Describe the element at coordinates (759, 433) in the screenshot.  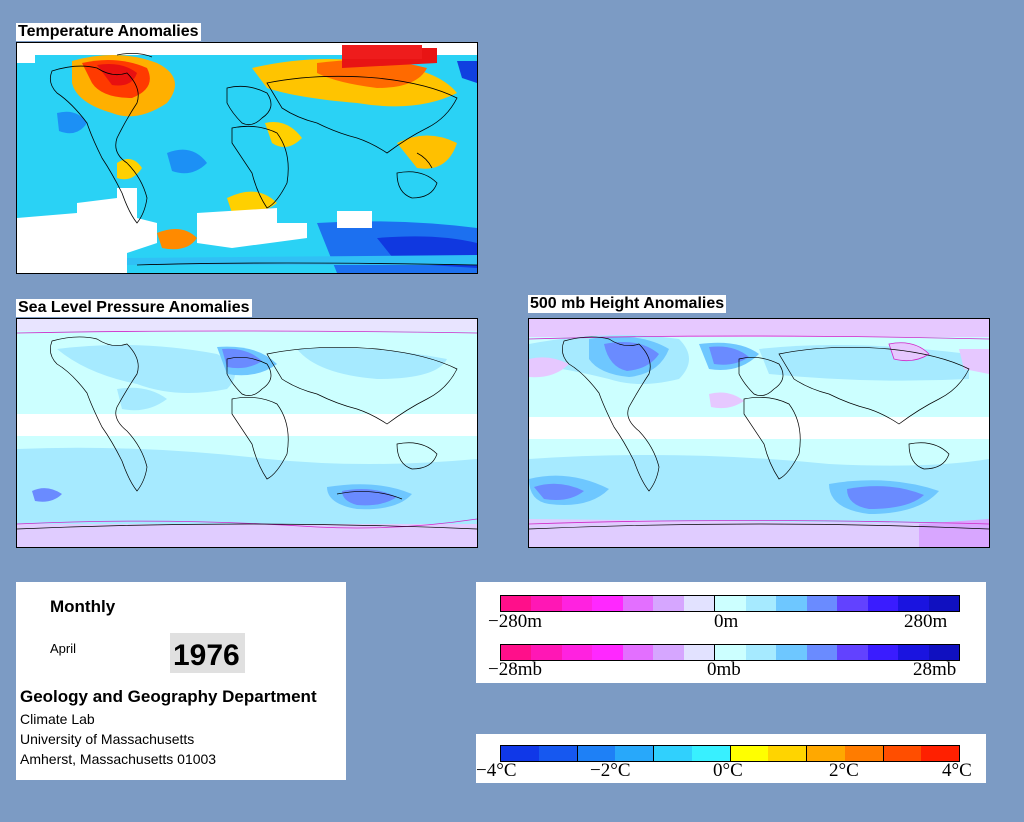
I see `500mb-height-anomaly-map` at that location.